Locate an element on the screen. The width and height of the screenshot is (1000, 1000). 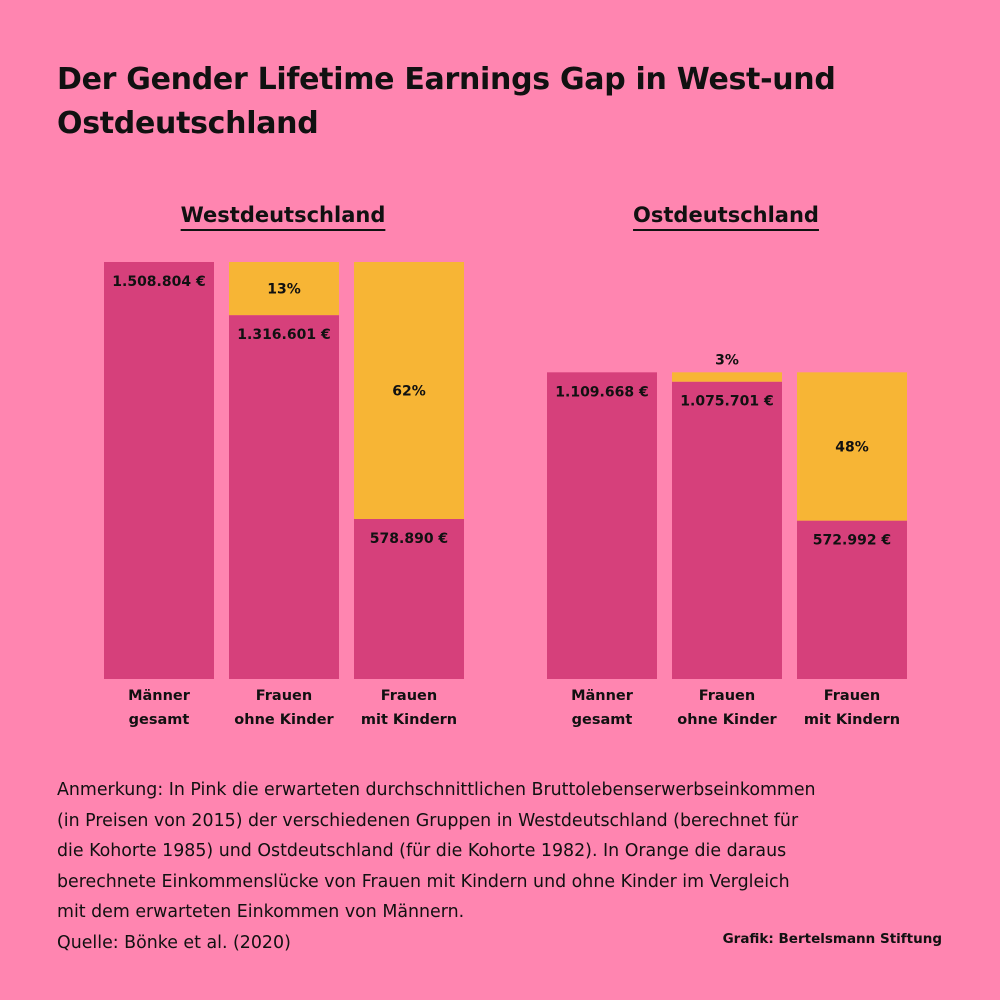
credit: Grafik: Bertelsmann Stiftung is located at coordinates (832, 939).